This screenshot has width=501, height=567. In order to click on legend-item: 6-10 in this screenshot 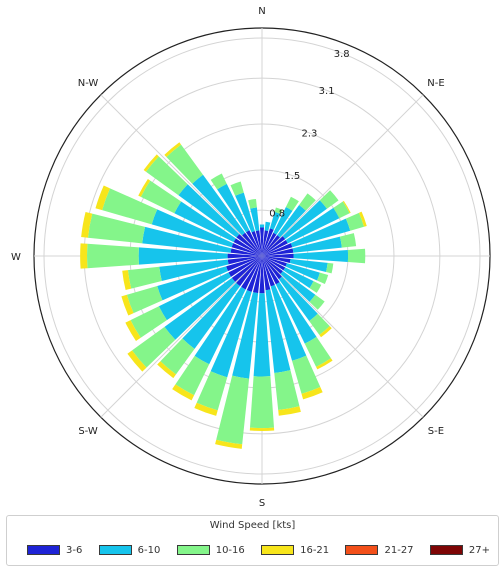, I will do `click(130, 550)`.